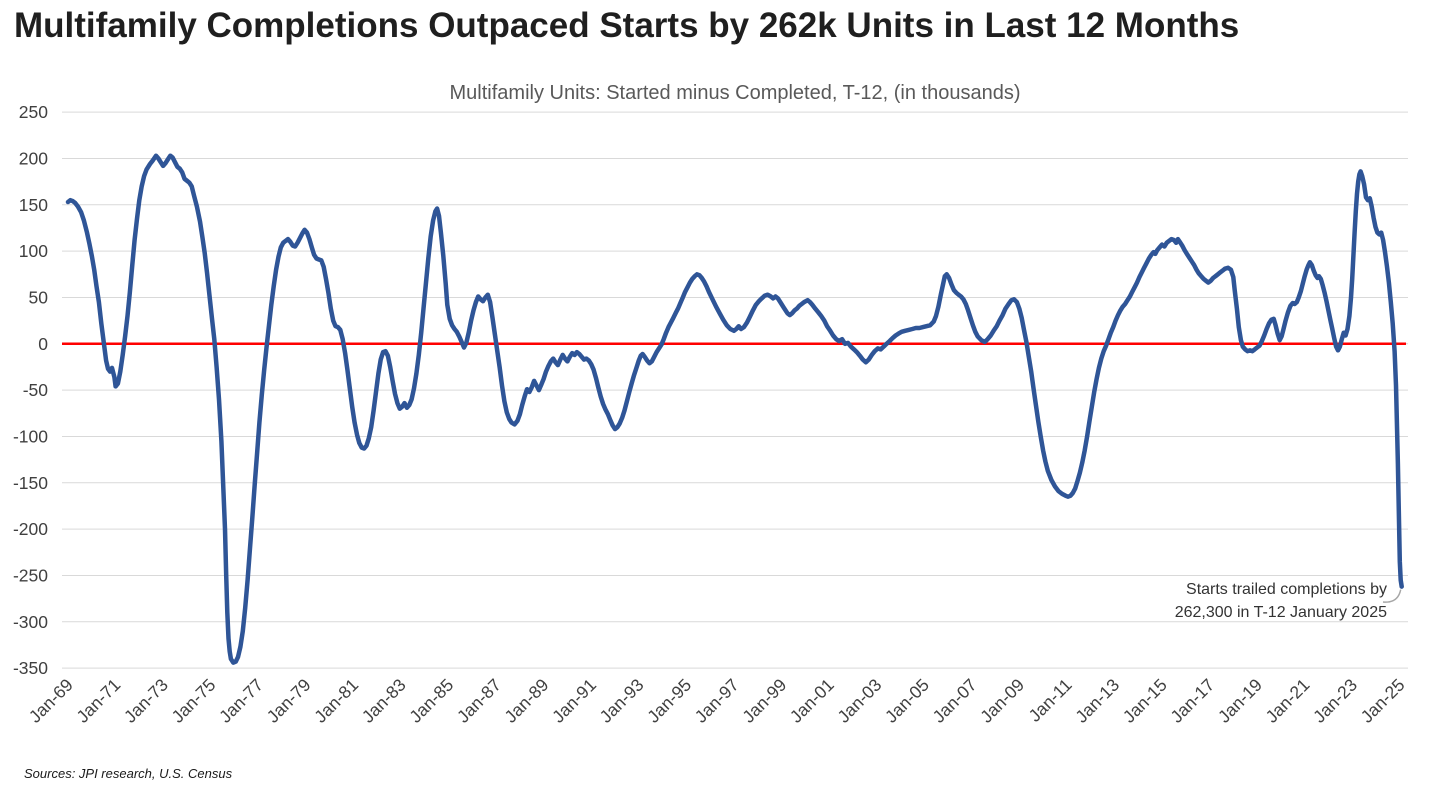 The image size is (1456, 794). I want to click on x-axis-tick-label: Jan-07, so click(955, 701).